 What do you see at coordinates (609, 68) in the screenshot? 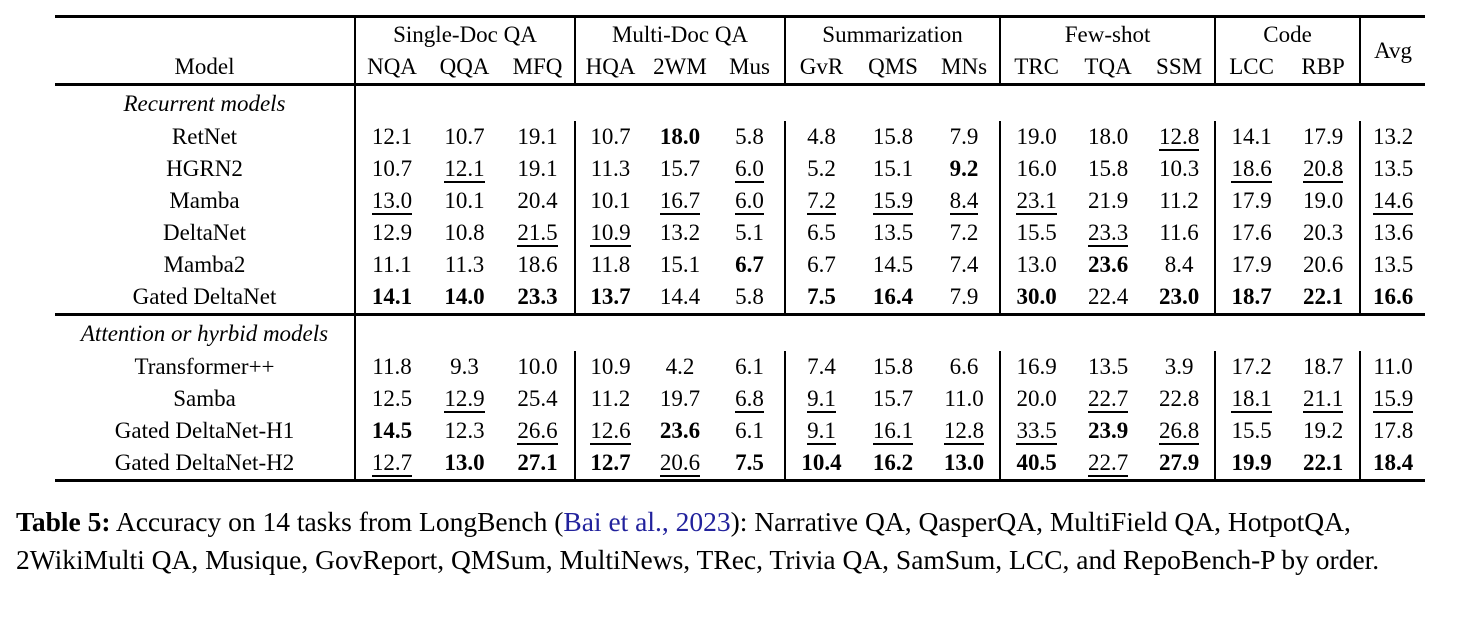
I see `column-header-hqa: HQA` at bounding box center [609, 68].